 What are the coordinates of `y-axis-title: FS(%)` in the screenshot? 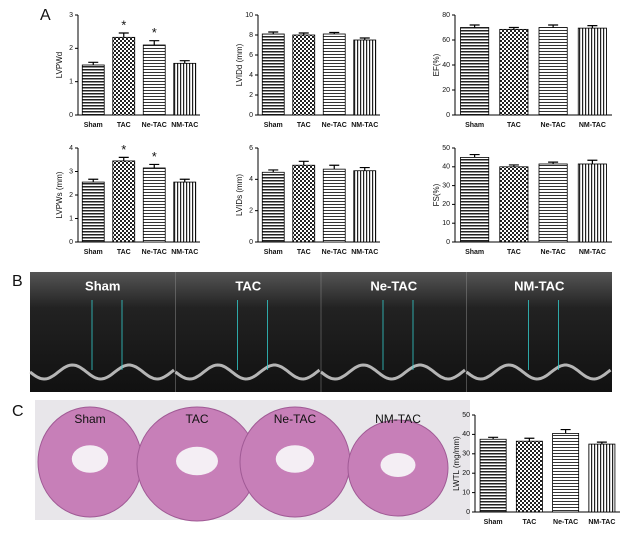 It's located at (436, 194).